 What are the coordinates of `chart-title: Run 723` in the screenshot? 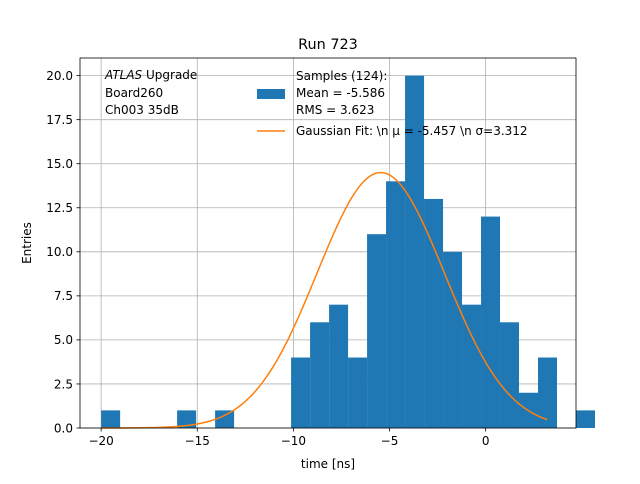 It's located at (328, 45).